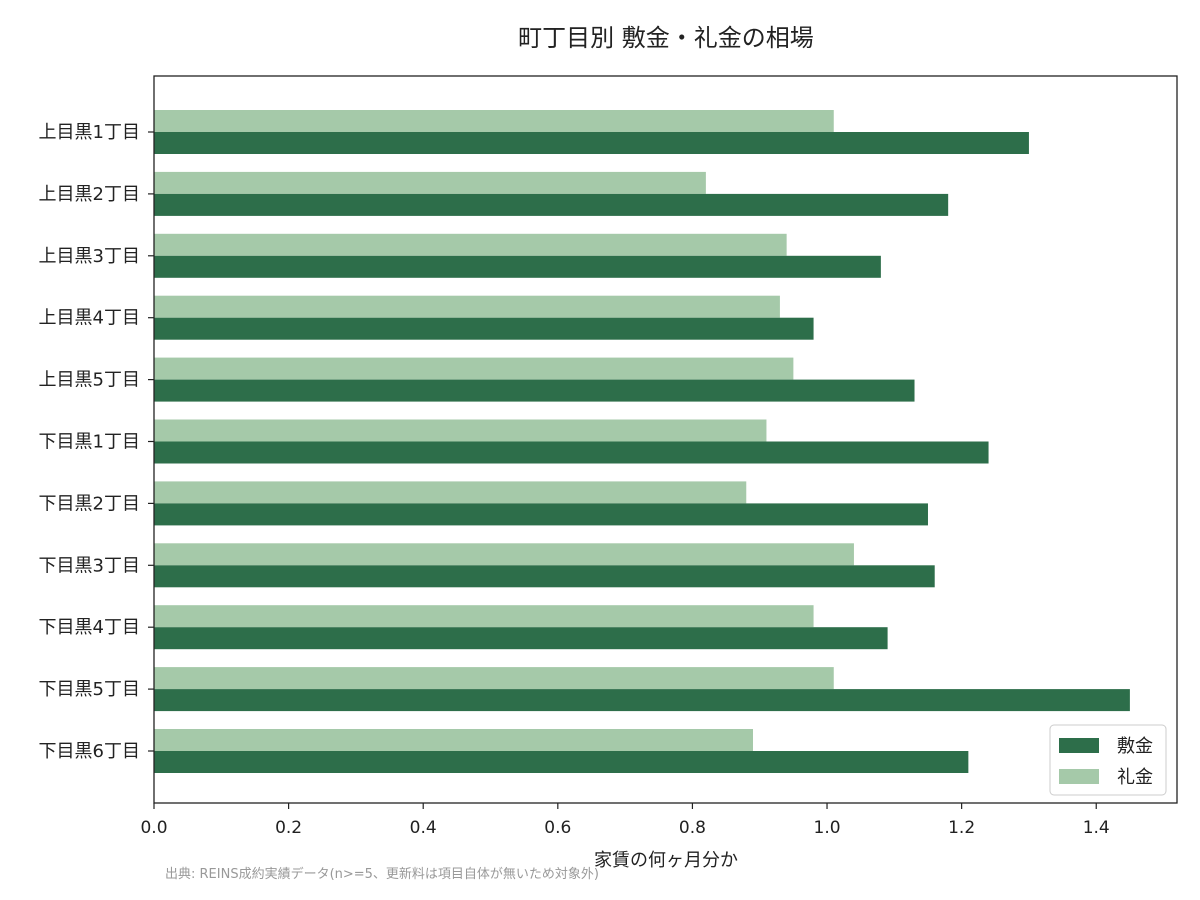 This screenshot has width=1200, height=900. I want to click on x-axis: 0.0 0.2 0.4 0.6 0.8 1.0 1.2 1.4, so click(625, 820).